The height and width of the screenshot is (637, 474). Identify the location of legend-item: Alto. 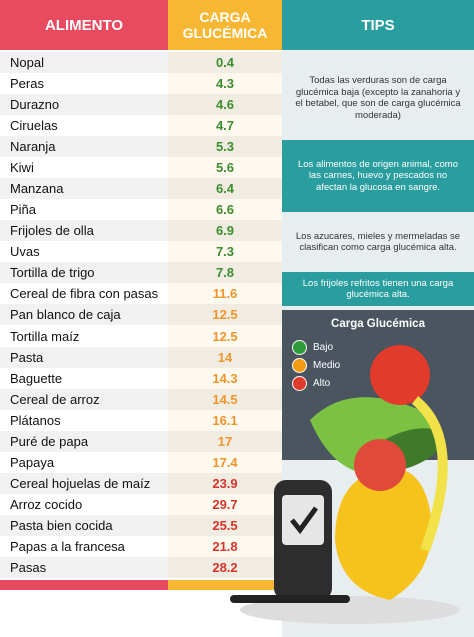
(311, 383).